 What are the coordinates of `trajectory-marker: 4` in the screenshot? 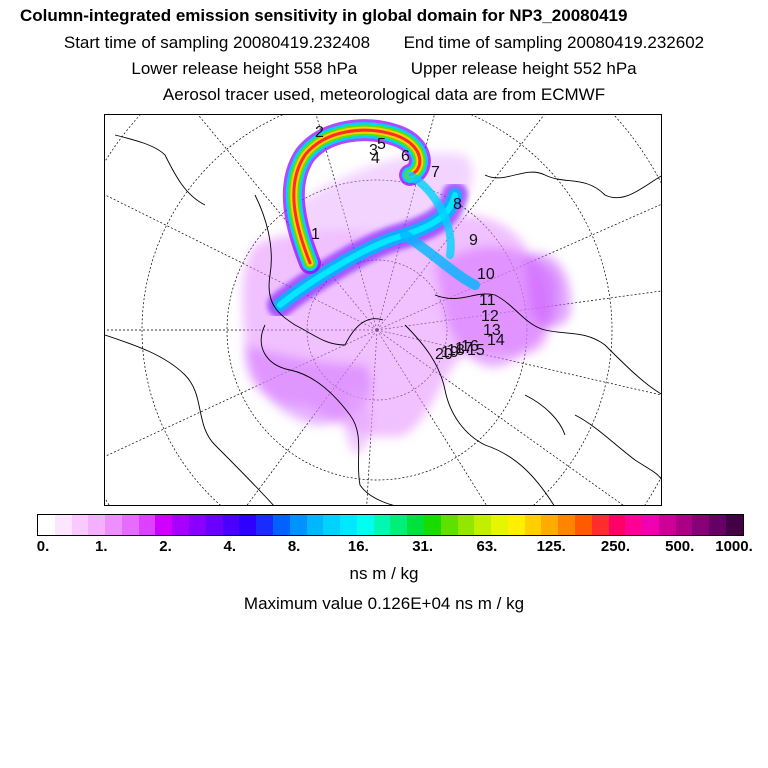 It's located at (375, 158).